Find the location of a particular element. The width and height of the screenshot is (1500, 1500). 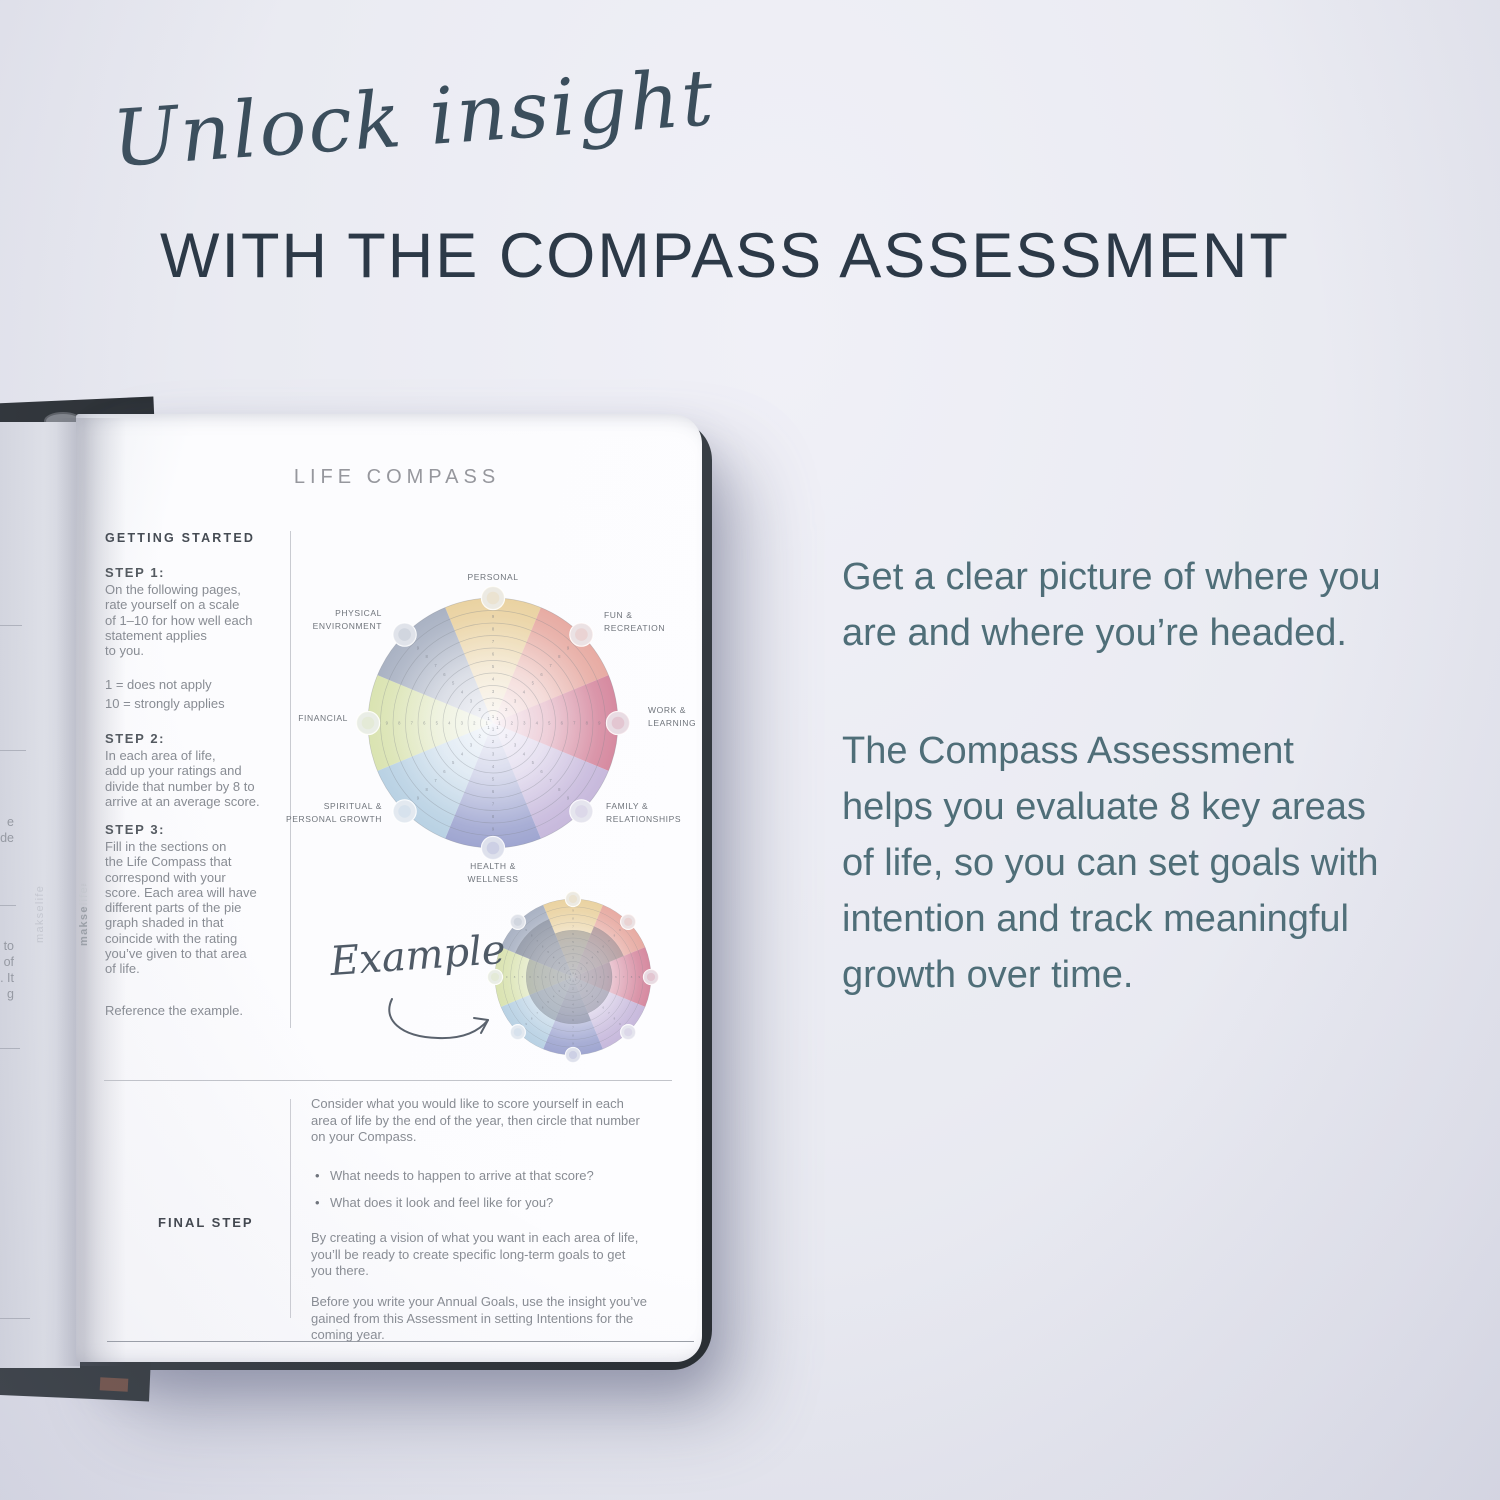

step2-heading: STEP 2: is located at coordinates (135, 738).